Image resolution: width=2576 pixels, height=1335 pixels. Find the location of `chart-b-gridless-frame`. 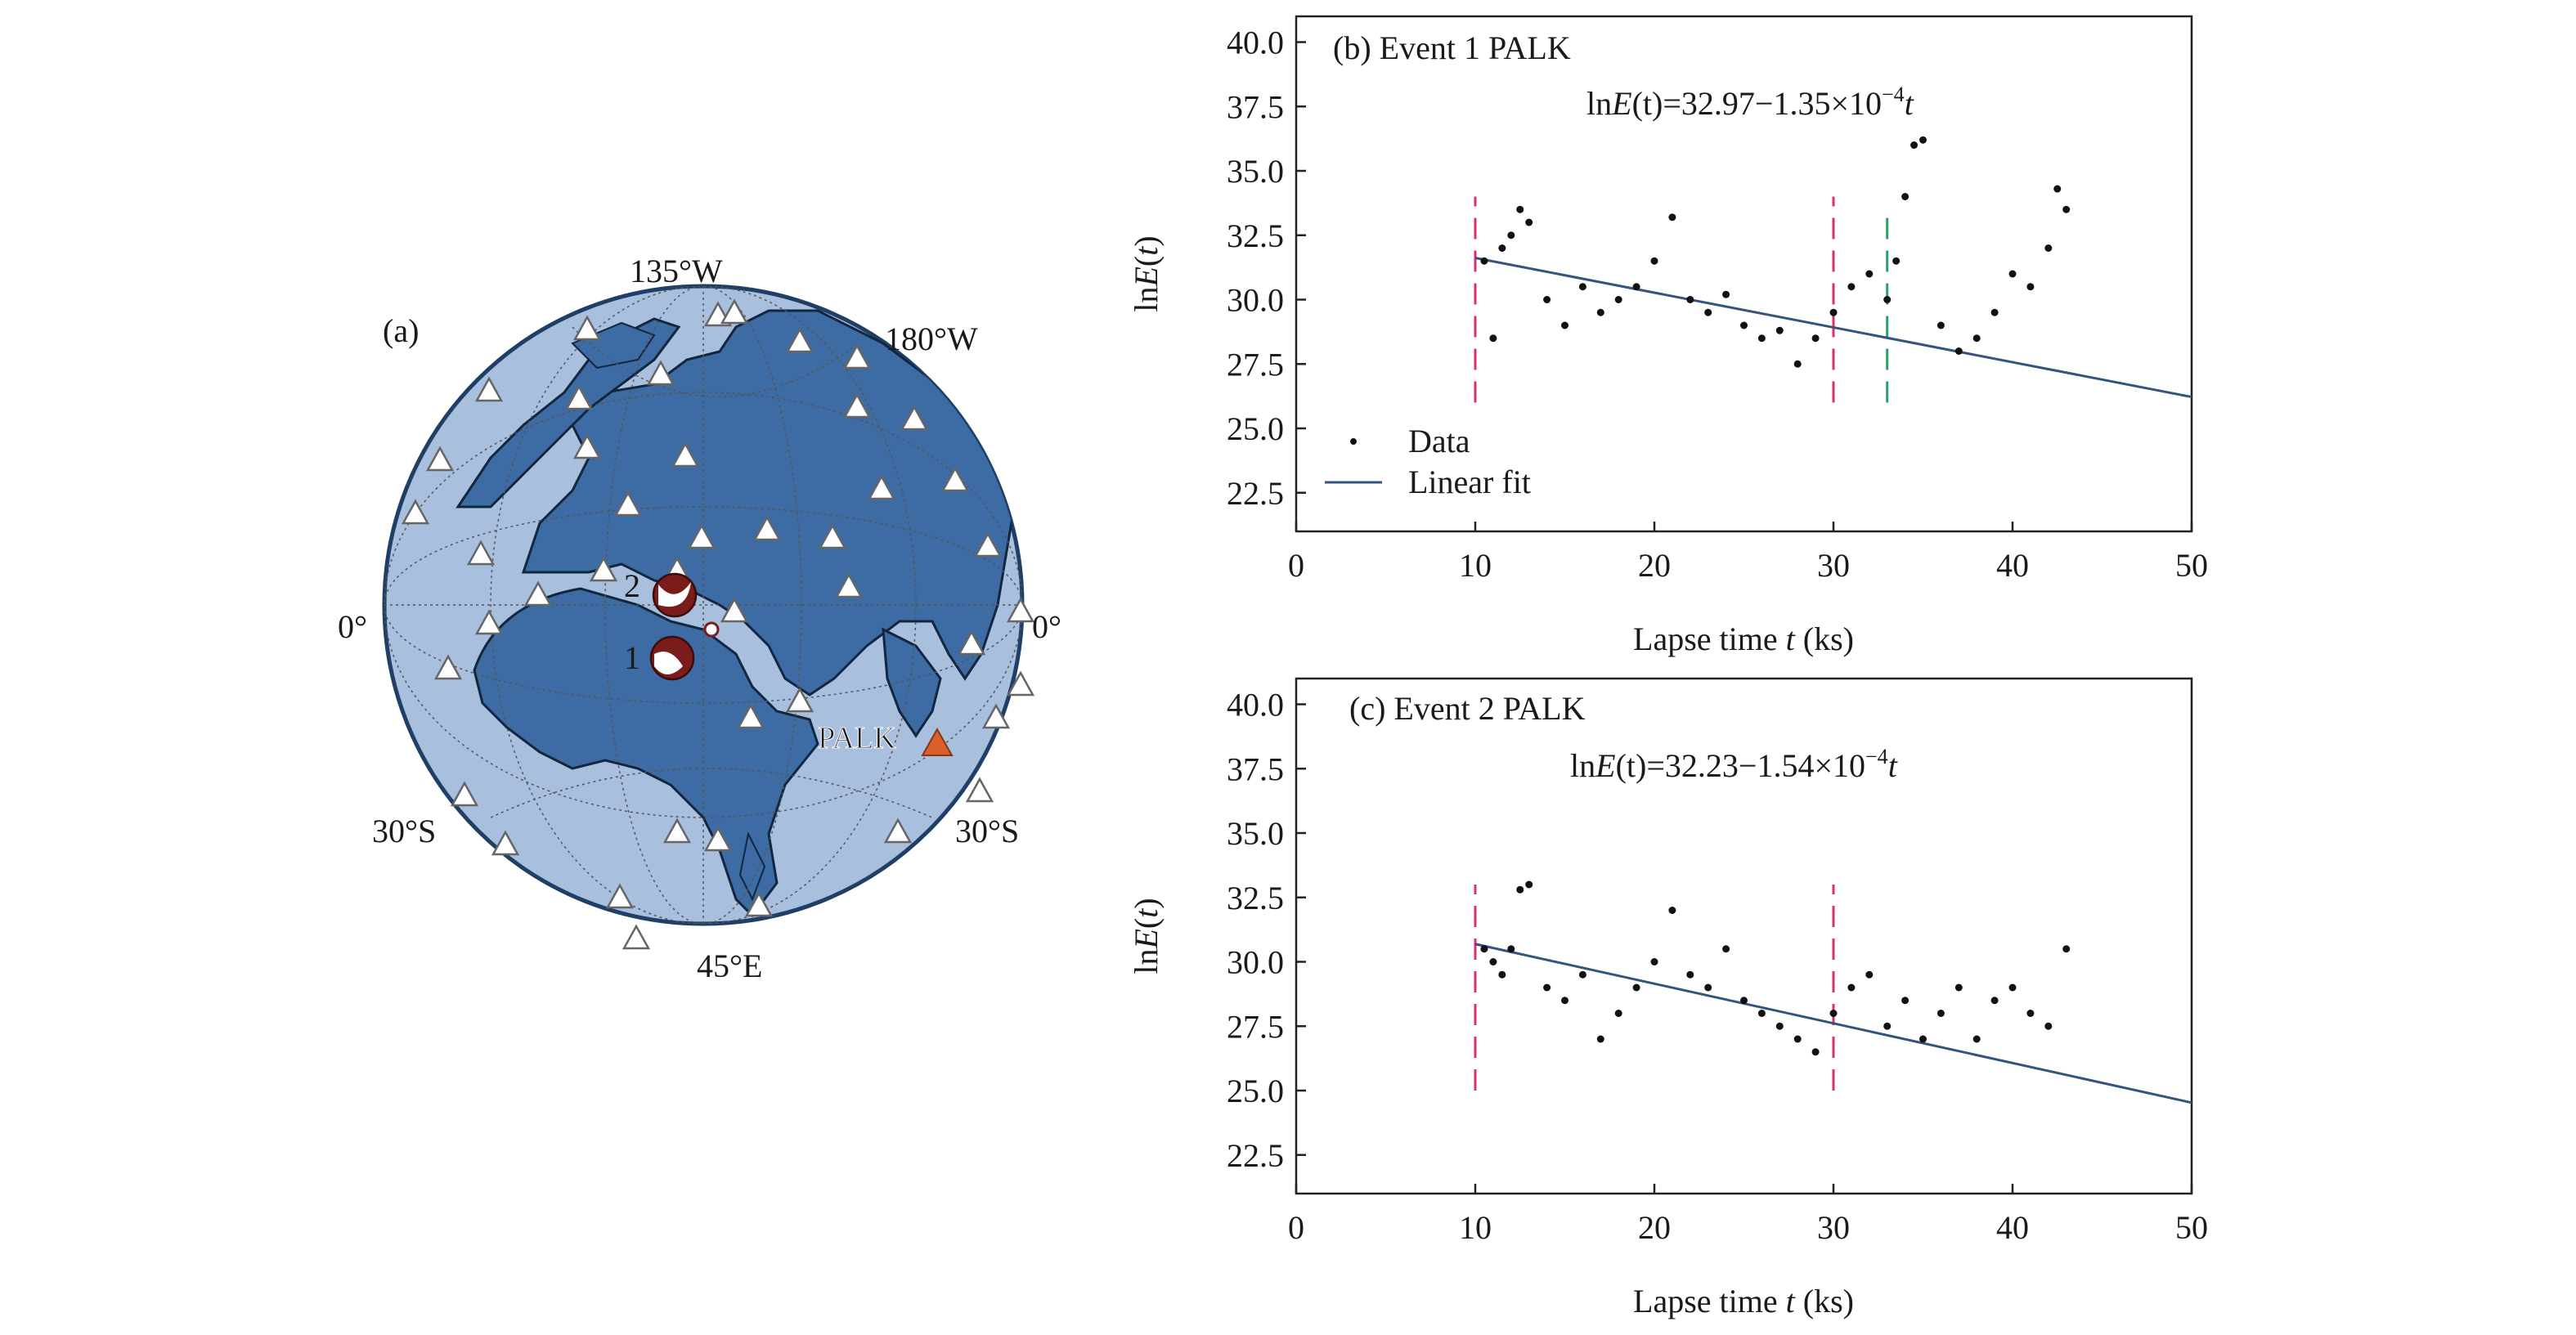

chart-b-gridless-frame is located at coordinates (1744, 274).